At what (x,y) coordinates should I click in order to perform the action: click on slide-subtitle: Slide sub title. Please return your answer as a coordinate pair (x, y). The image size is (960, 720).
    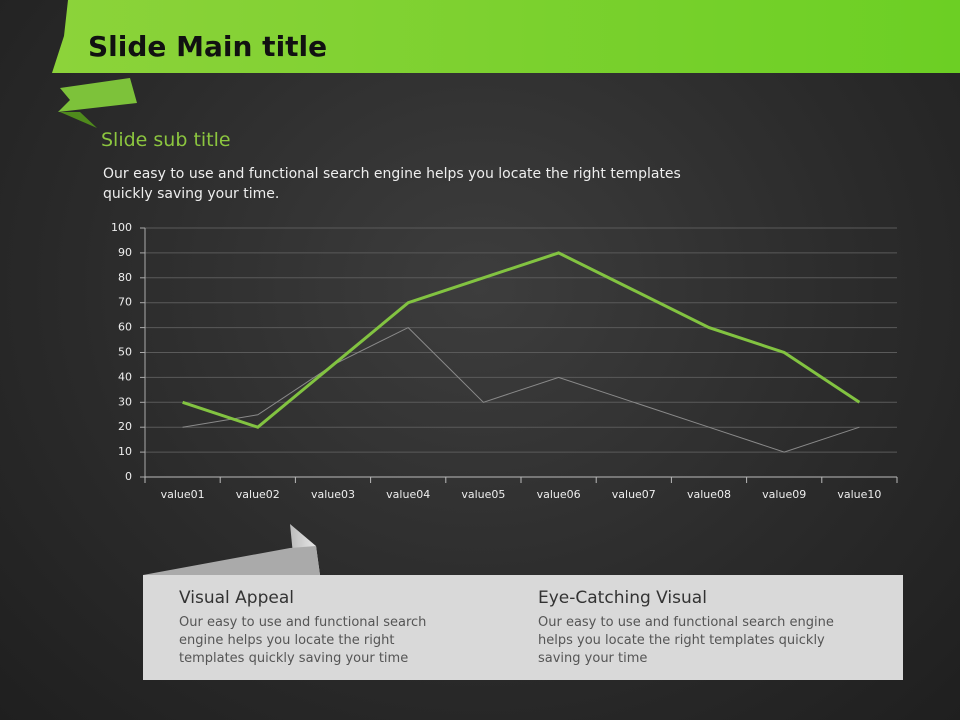
    Looking at the image, I should click on (166, 140).